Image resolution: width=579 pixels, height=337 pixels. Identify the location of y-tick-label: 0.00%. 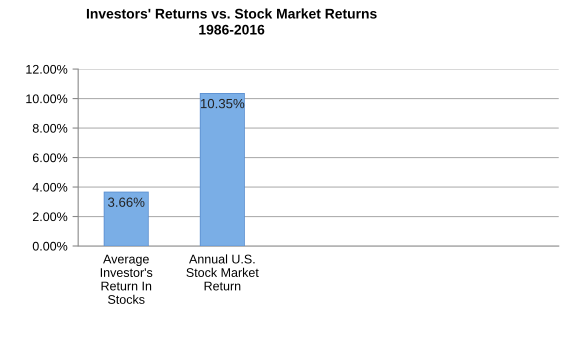
(50, 246).